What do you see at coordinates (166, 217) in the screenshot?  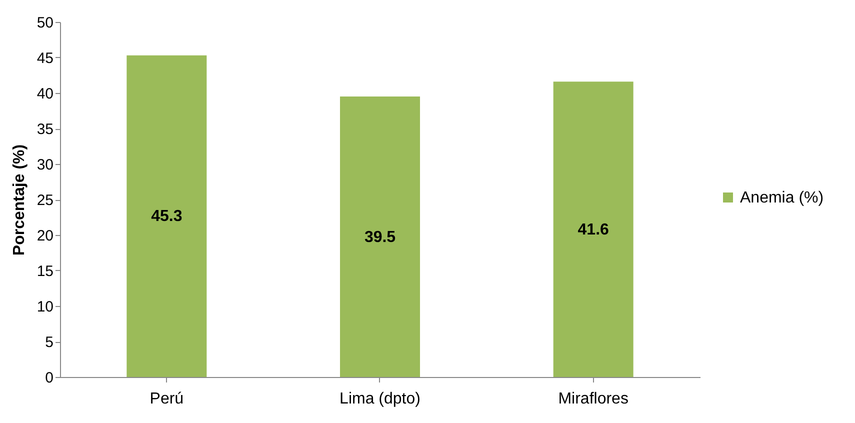 I see `data-label: 45.3` at bounding box center [166, 217].